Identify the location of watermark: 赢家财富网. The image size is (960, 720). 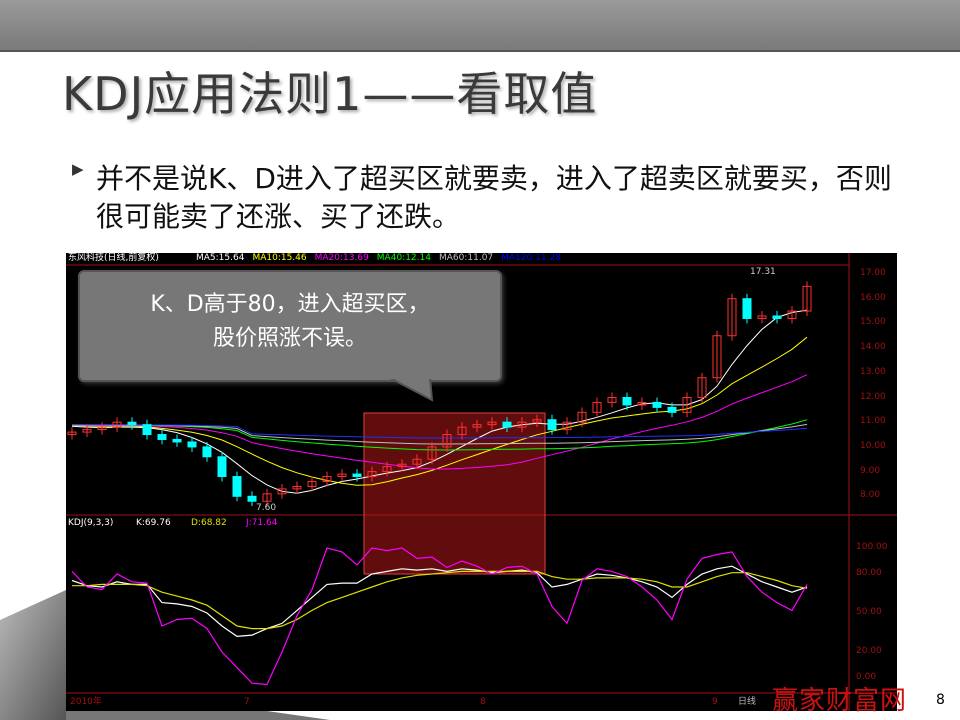
(840, 701).